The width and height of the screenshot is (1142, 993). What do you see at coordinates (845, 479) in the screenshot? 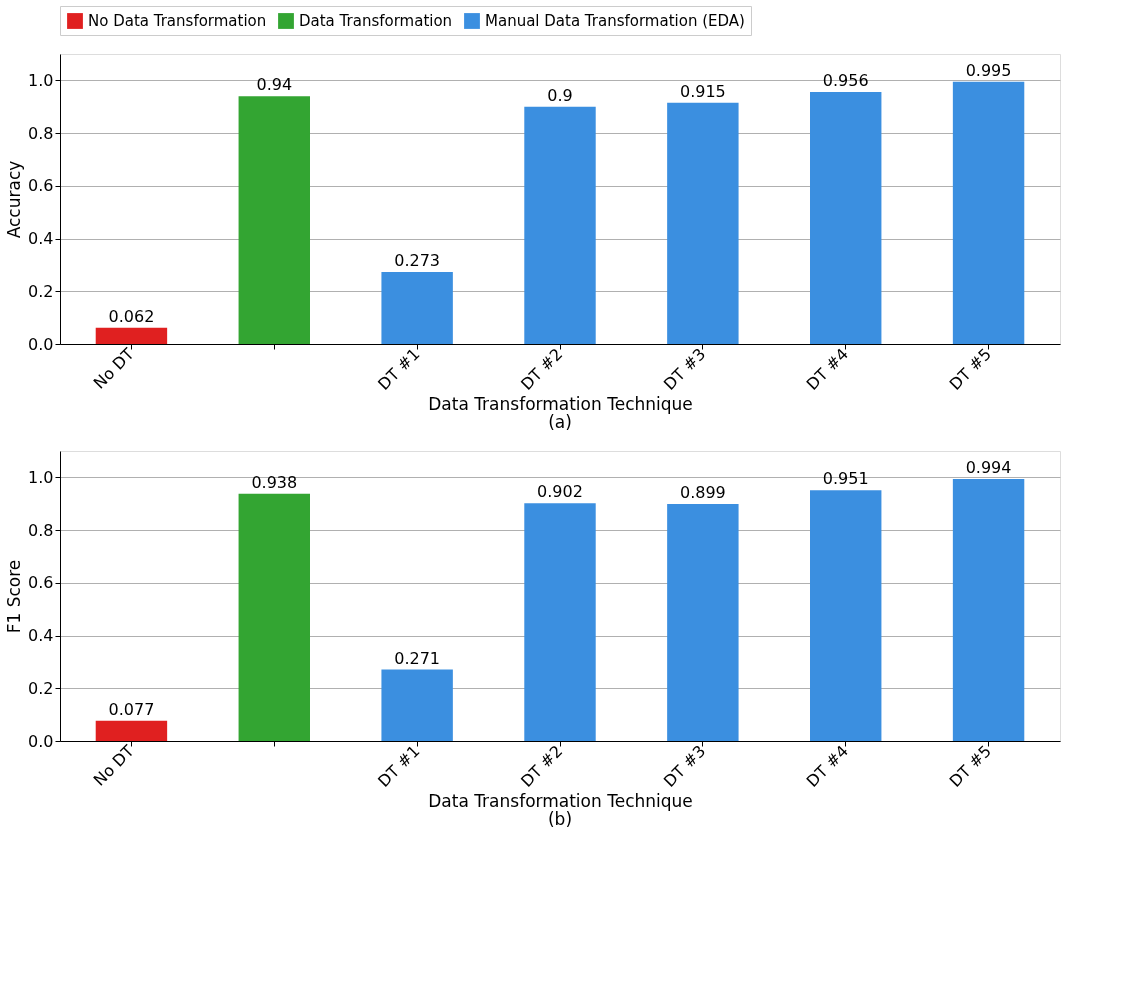
I see `data-label: 0.951` at bounding box center [845, 479].